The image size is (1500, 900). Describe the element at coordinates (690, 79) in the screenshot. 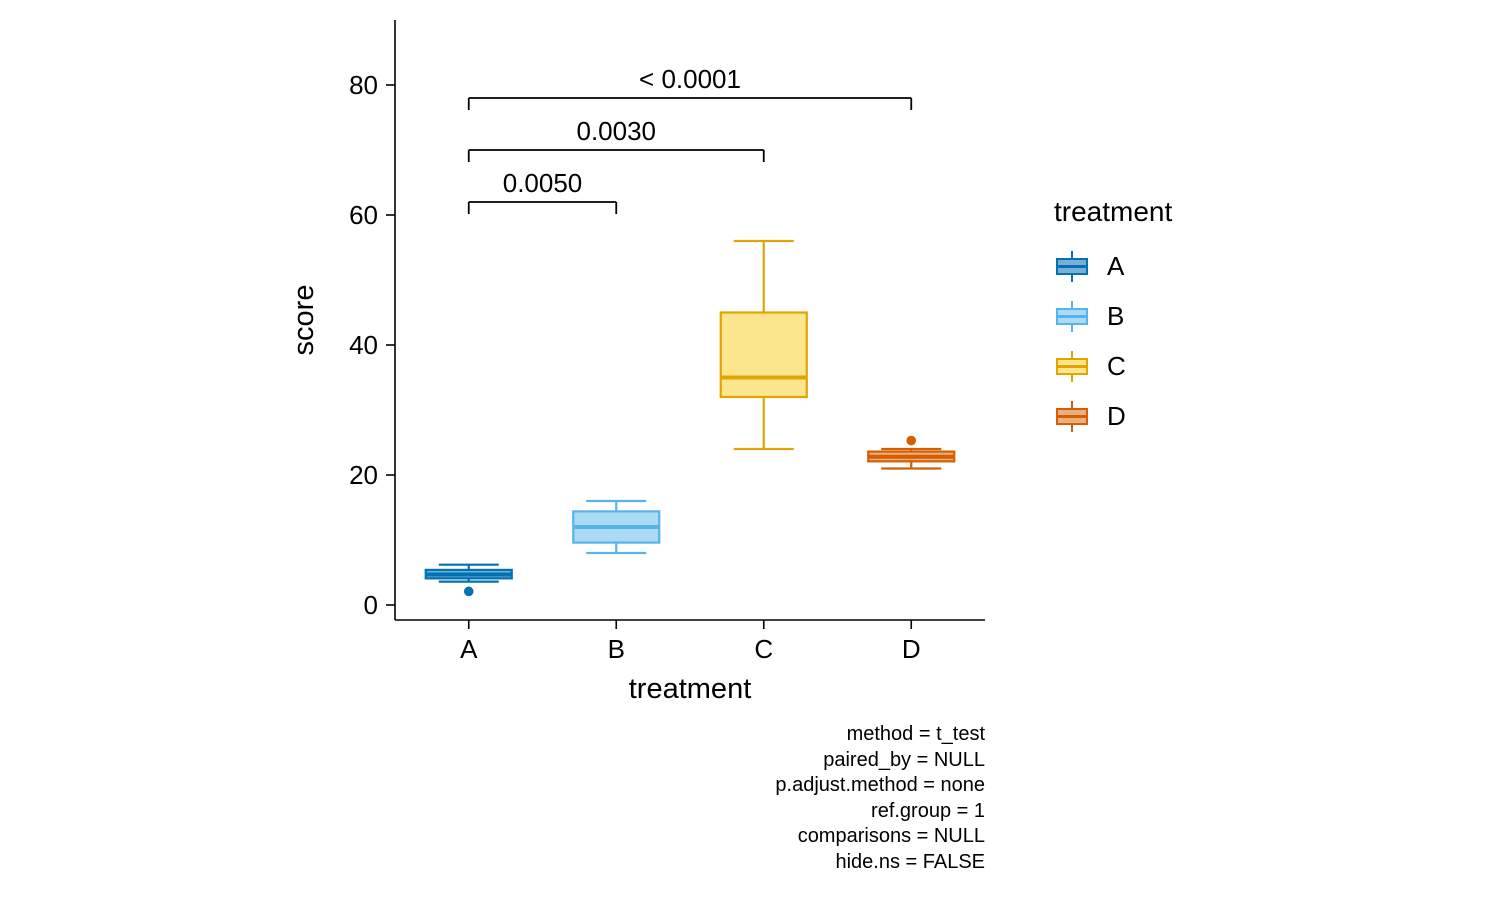

I see `pvalue-label: < 0.0001` at that location.